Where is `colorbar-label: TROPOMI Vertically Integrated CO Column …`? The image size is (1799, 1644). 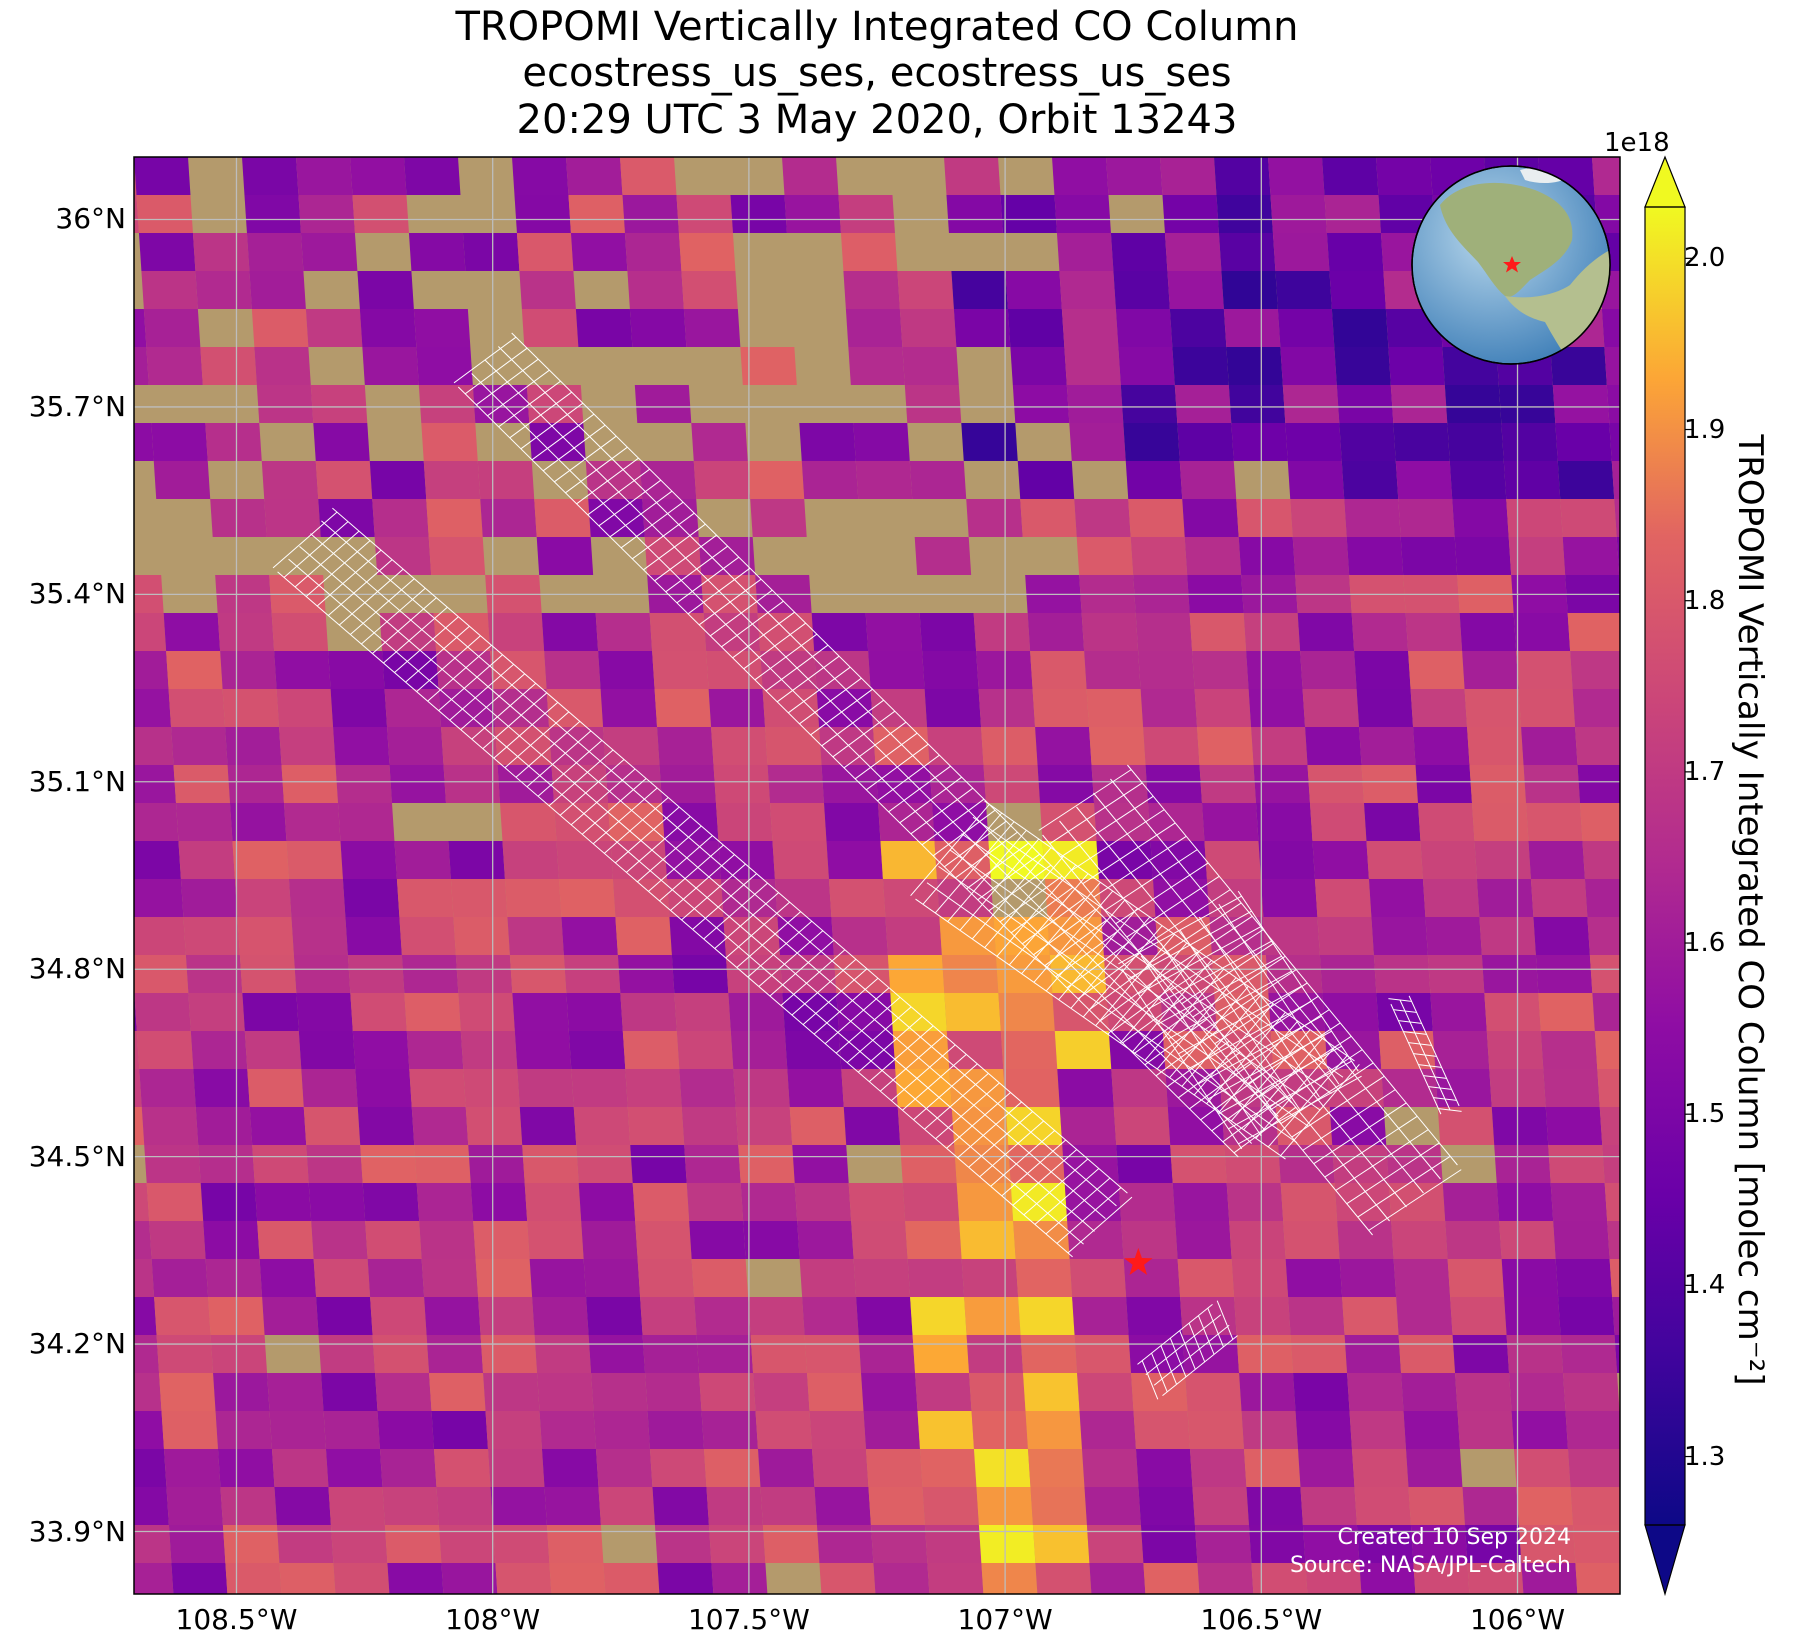
colorbar-label: TROPOMI Vertically Integrated CO Column … is located at coordinates (1750, 910).